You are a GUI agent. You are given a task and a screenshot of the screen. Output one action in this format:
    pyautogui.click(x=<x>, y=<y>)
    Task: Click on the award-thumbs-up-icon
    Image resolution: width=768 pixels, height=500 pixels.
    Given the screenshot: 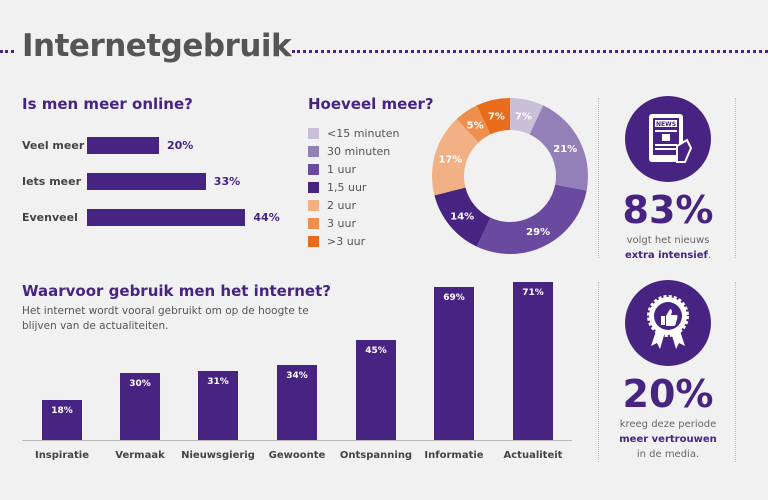 What is the action you would take?
    pyautogui.click(x=668, y=323)
    